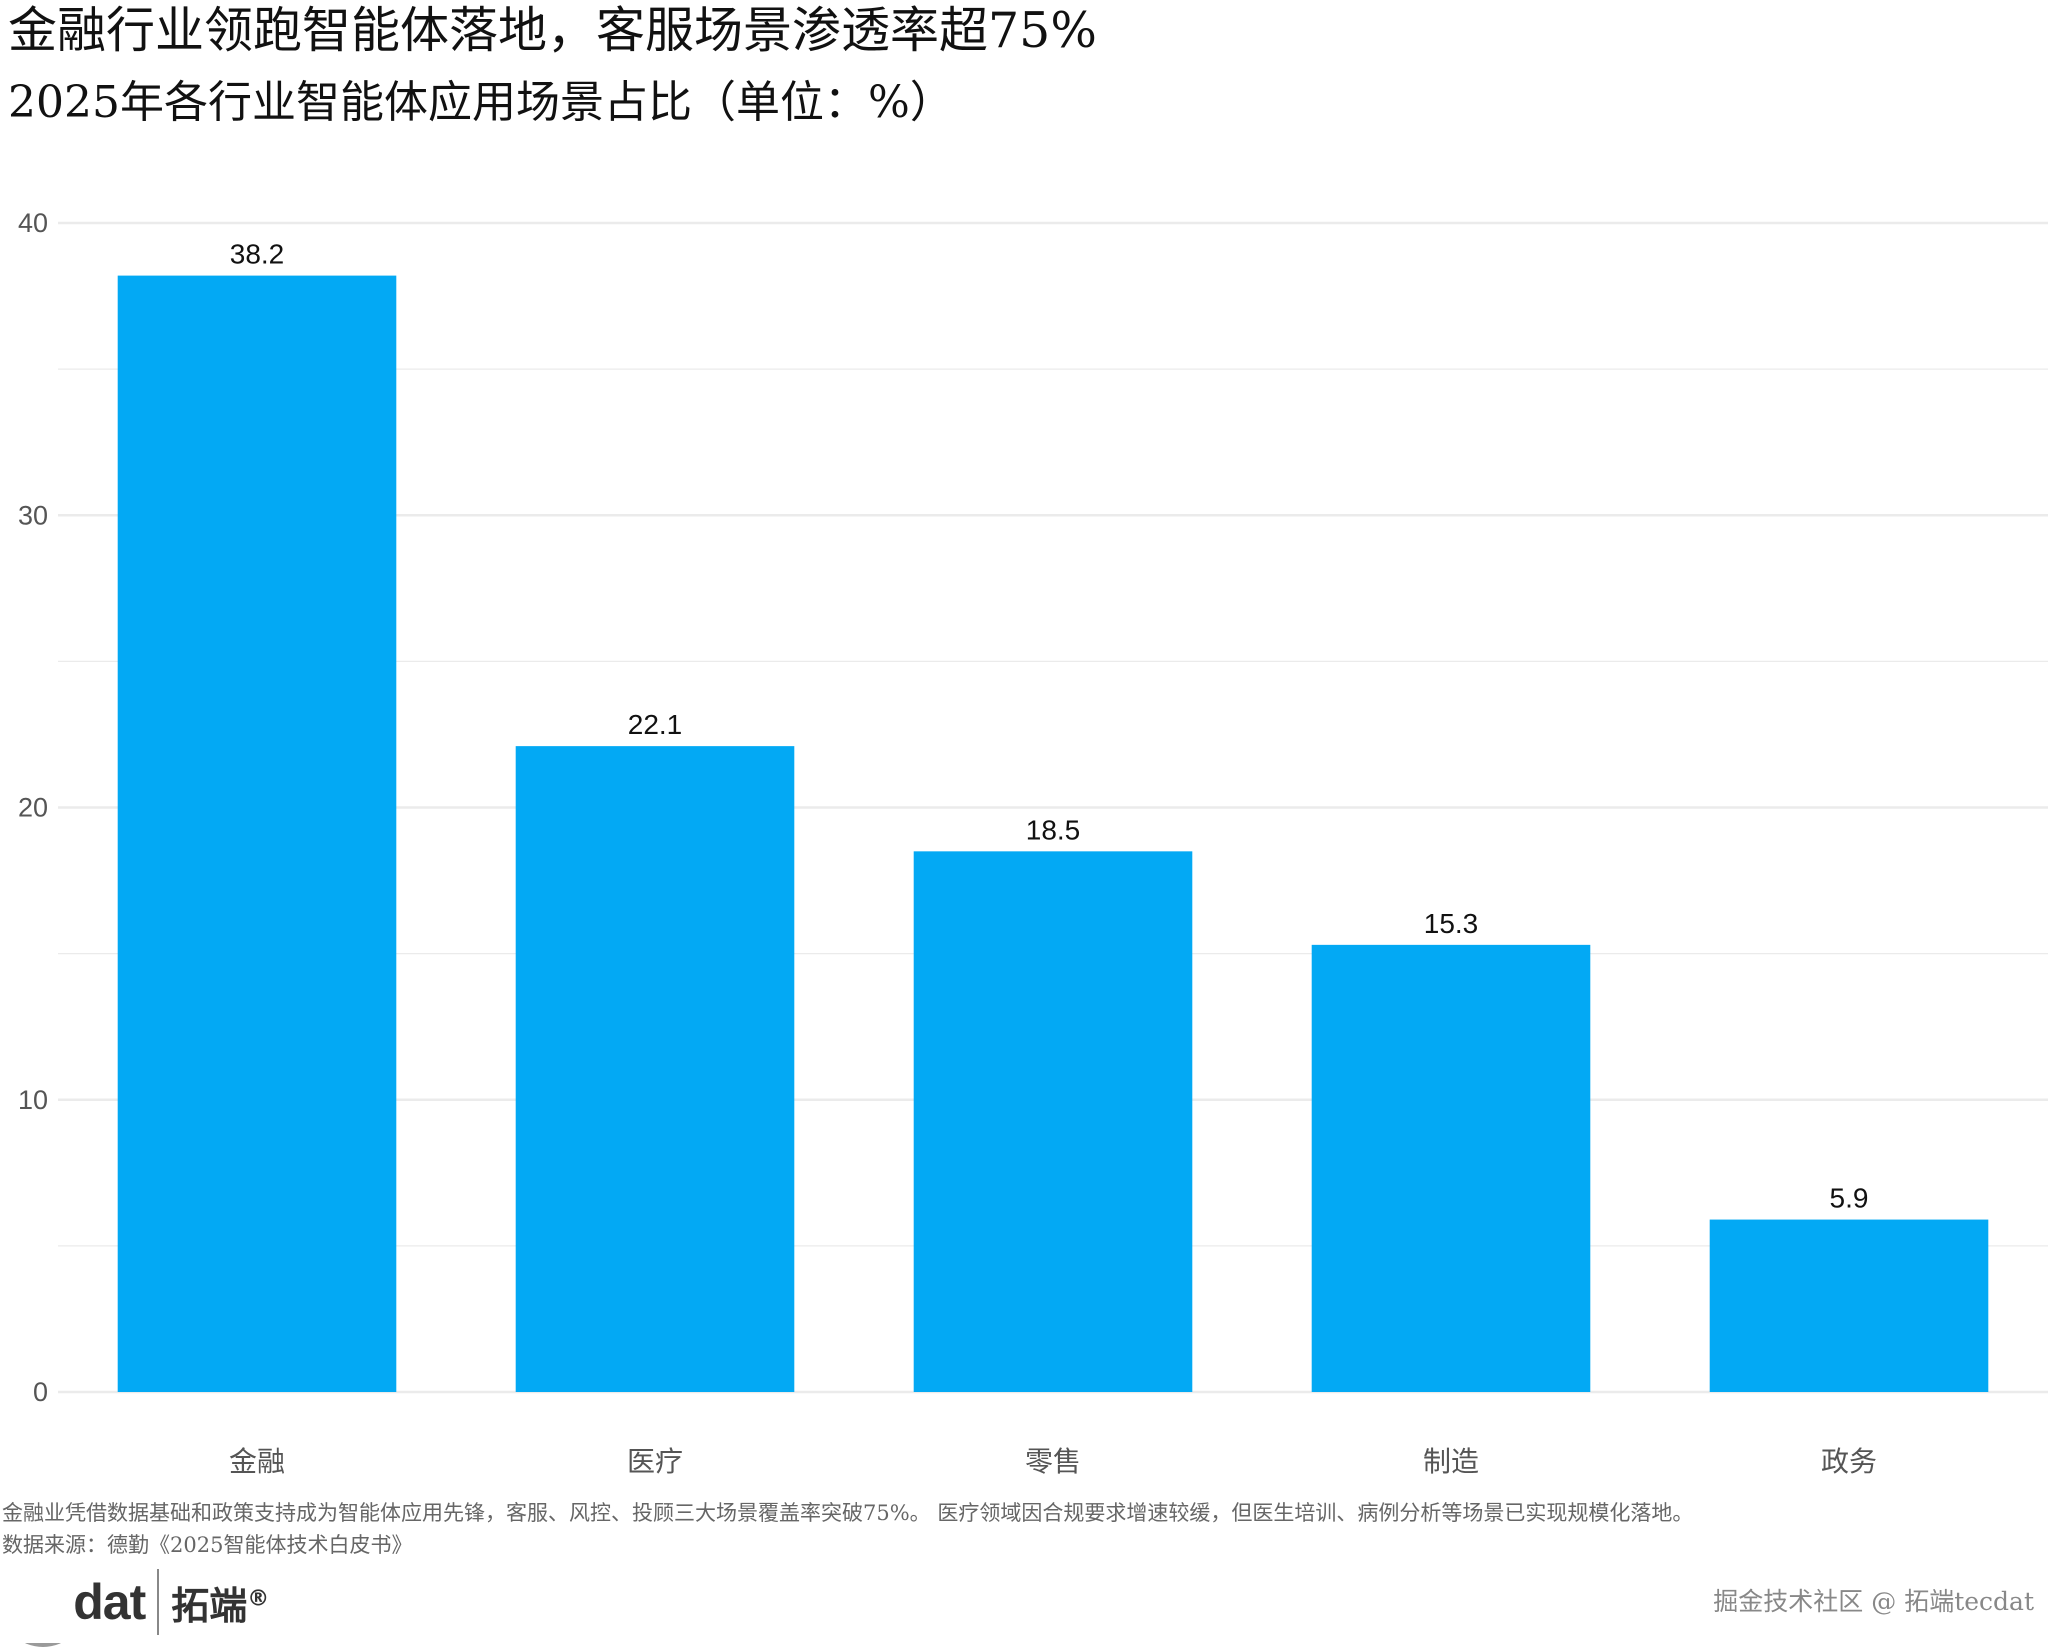  I want to click on chart-title: 金融行业领跑智能体落地，客服场景渗透率超75%, so click(552, 30).